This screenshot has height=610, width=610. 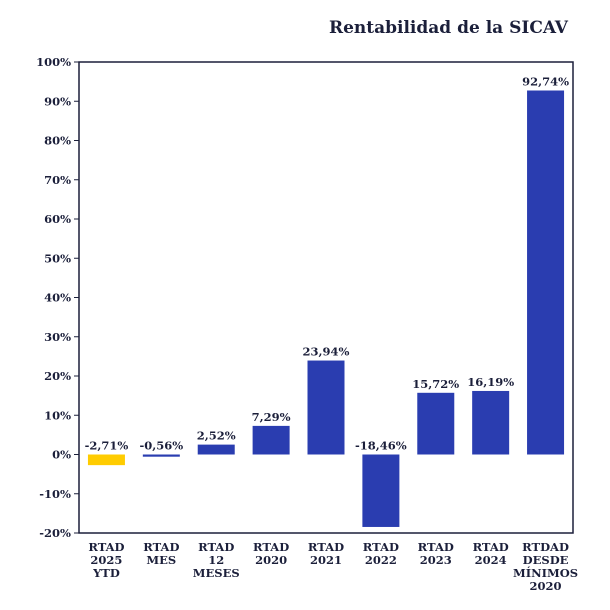 I want to click on y-tick-label: 40%, so click(x=57, y=298).